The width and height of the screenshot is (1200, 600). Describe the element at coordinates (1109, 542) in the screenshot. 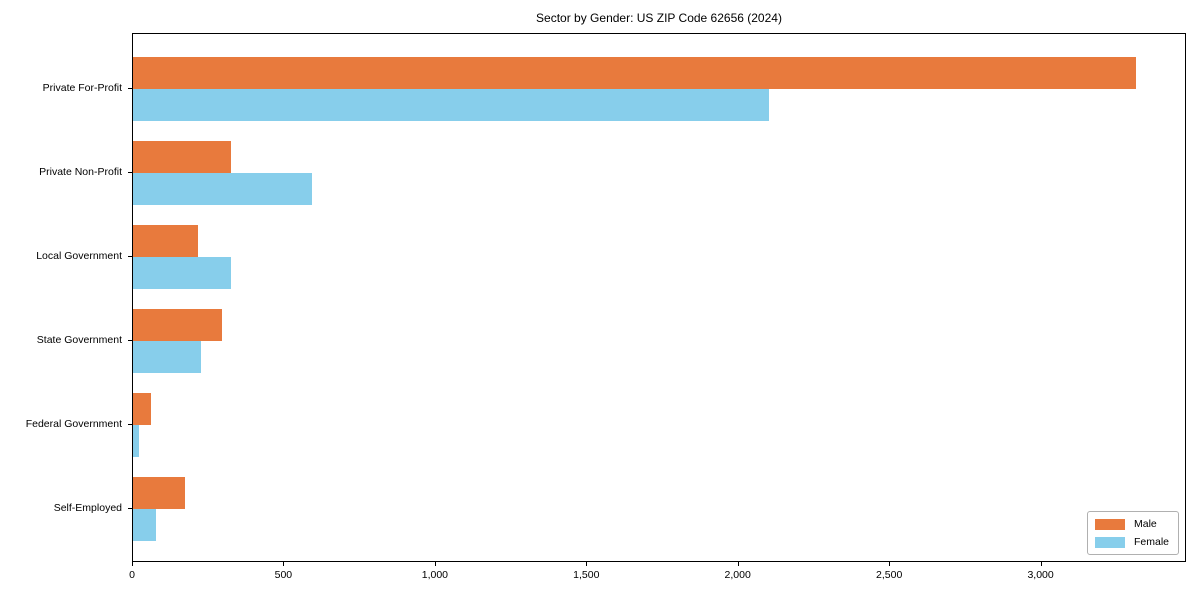

I see `legend-swatch-female` at that location.